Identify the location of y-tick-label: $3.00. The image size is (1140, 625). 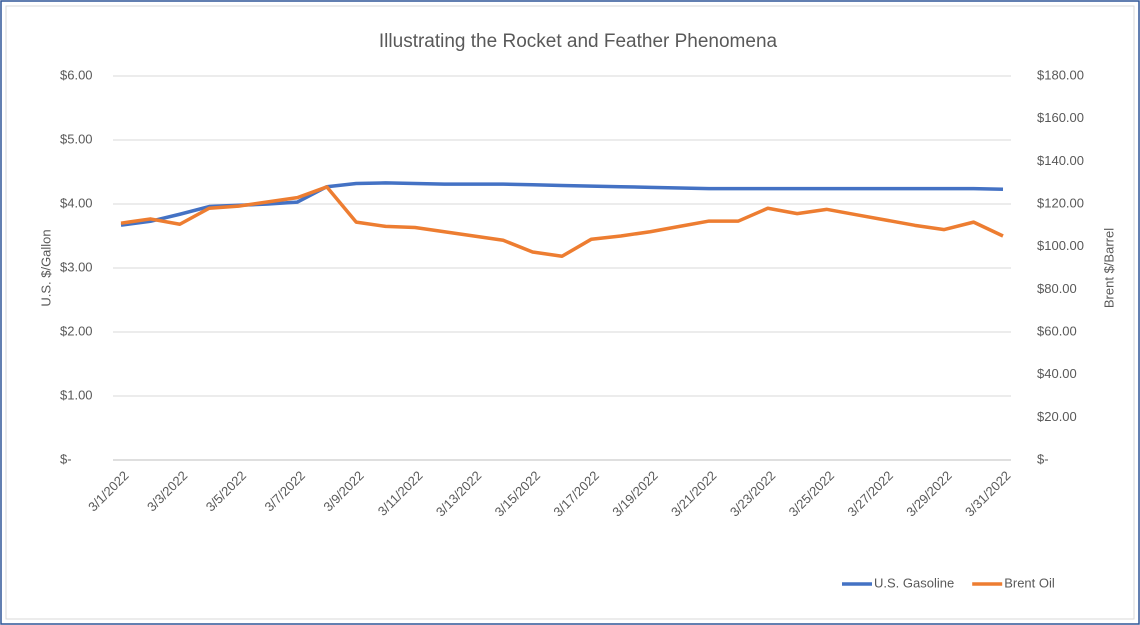
(76, 266).